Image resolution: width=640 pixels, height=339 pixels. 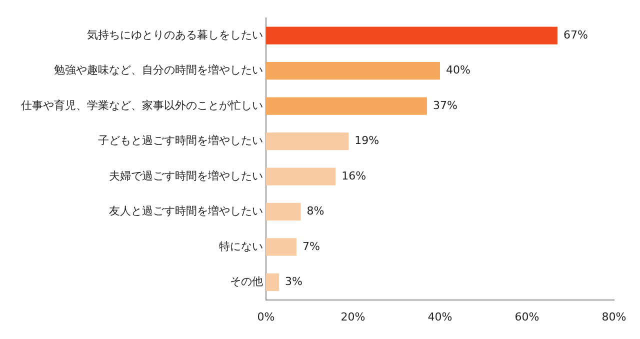 What do you see at coordinates (315, 211) in the screenshot?
I see `data-label: 8%` at bounding box center [315, 211].